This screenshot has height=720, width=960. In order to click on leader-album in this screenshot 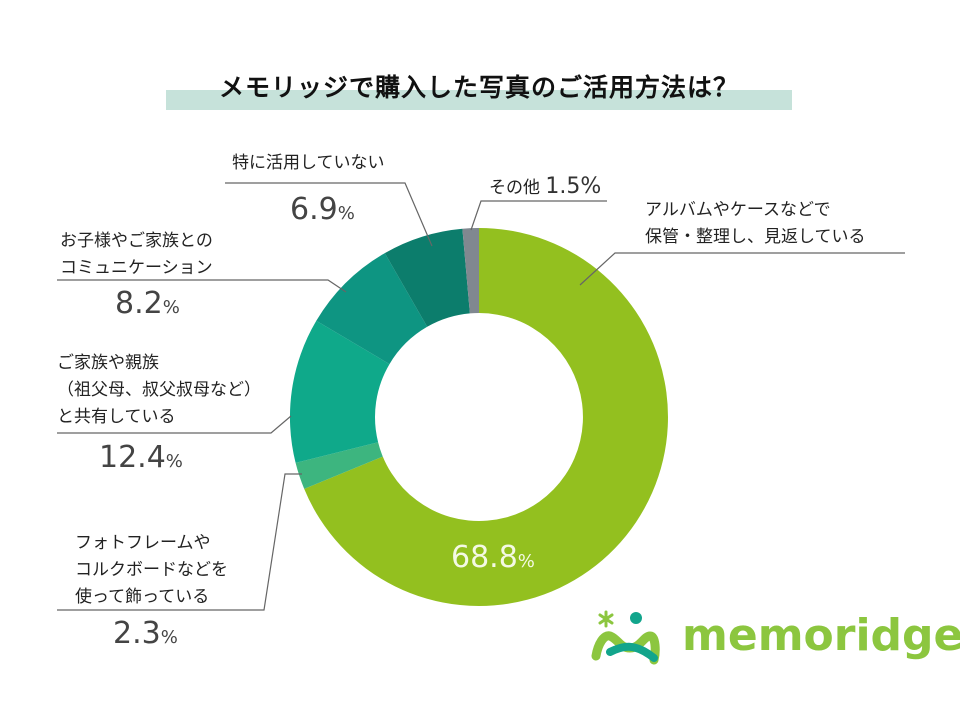, I will do `click(742, 269)`.